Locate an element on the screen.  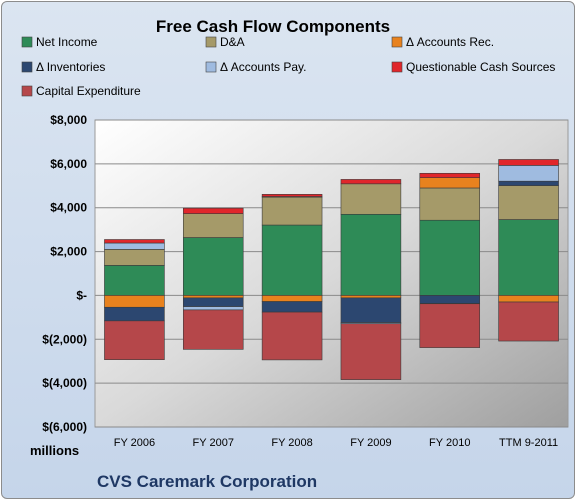
y-tick-label: $8,000 is located at coordinates (68, 120).